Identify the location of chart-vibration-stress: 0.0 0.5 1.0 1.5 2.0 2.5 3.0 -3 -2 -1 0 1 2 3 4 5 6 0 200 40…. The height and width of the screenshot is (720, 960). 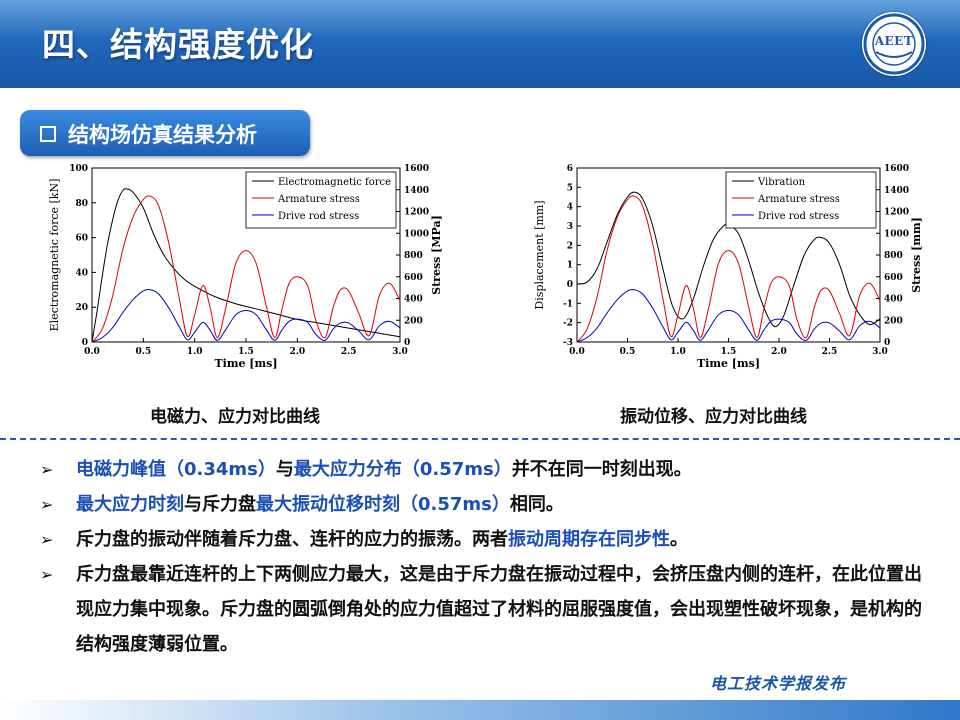
(728, 267).